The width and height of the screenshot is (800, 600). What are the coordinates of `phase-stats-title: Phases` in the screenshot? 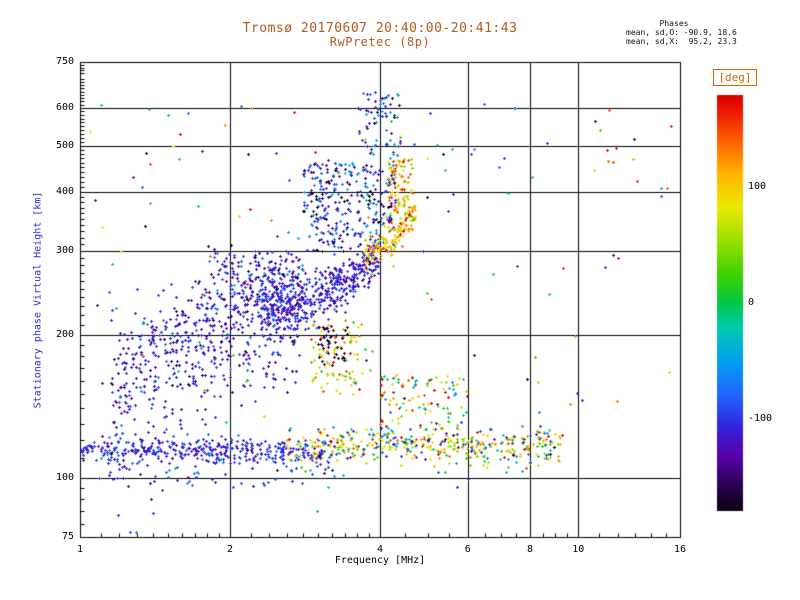 It's located at (674, 23).